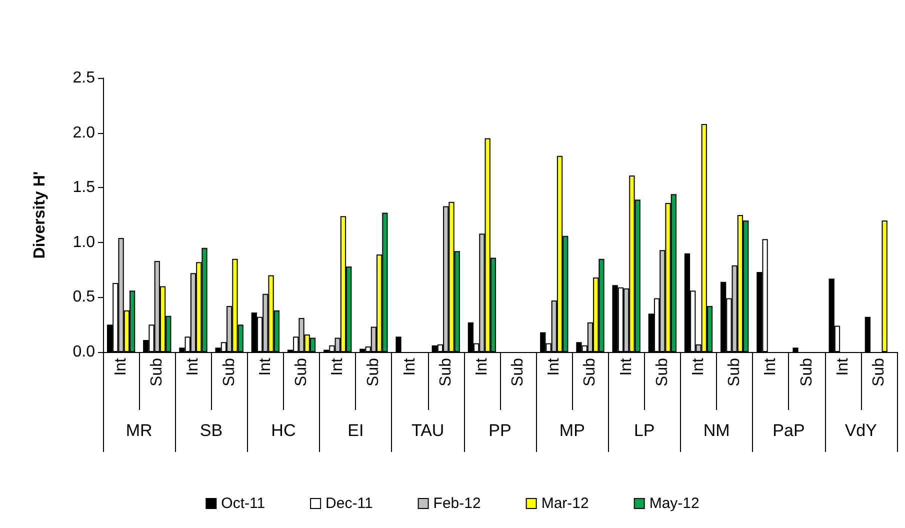 This screenshot has width=905, height=528. Describe the element at coordinates (716, 430) in the screenshot. I see `text: NM` at that location.